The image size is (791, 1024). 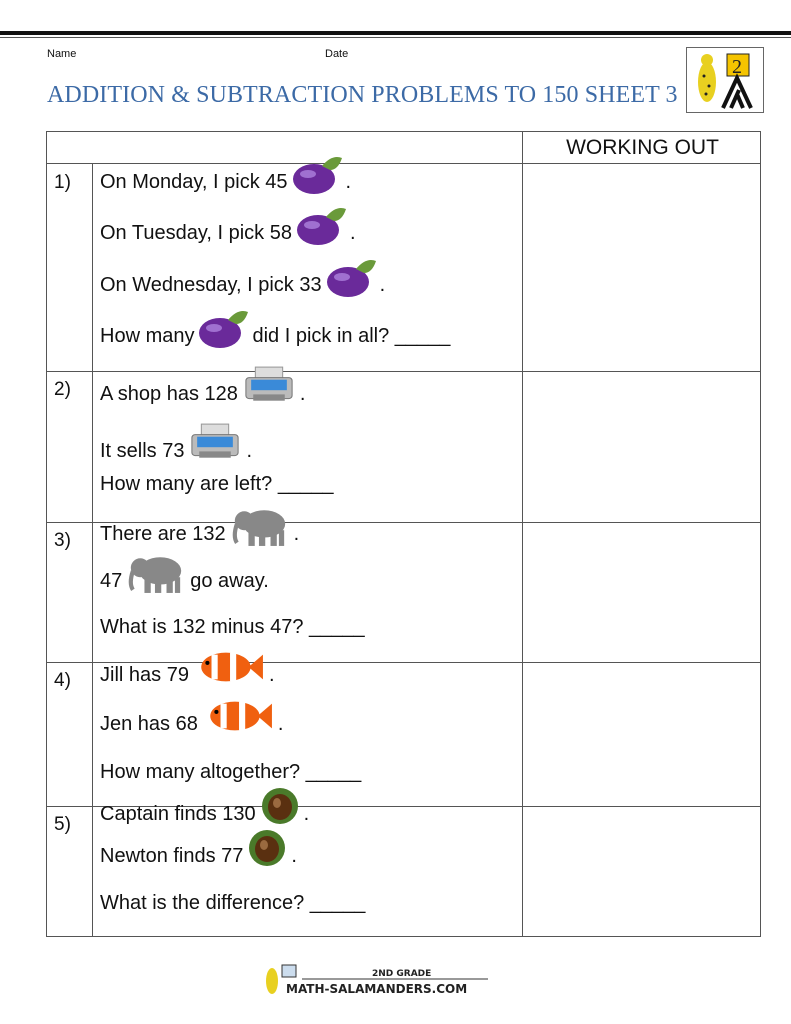 What do you see at coordinates (395, 33) in the screenshot?
I see `top-rule` at bounding box center [395, 33].